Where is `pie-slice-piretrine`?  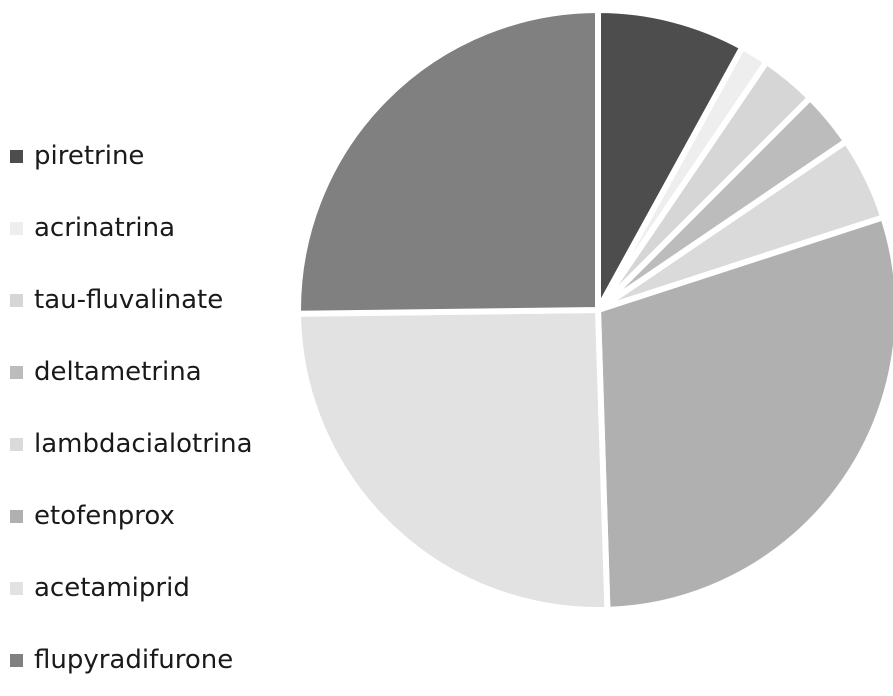 pie-slice-piretrine is located at coordinates (670, 160).